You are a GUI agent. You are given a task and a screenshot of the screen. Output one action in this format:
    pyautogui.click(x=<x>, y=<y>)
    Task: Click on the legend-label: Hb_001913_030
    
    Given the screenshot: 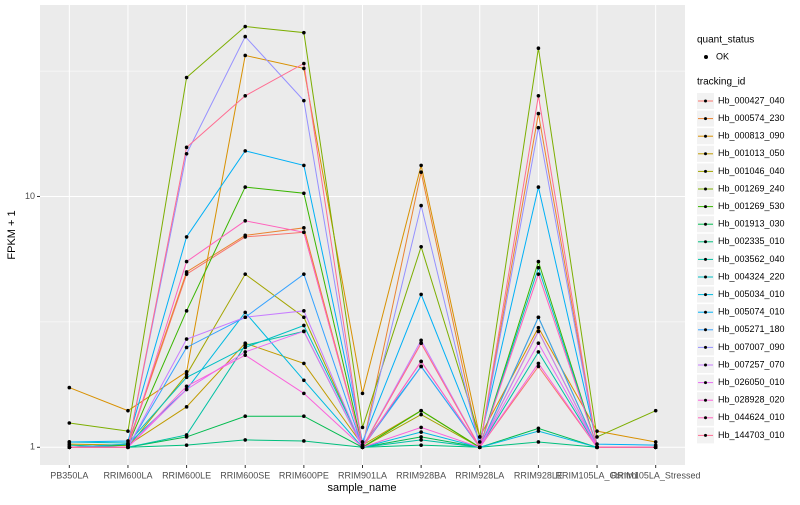 What is the action you would take?
    pyautogui.click(x=751, y=224)
    